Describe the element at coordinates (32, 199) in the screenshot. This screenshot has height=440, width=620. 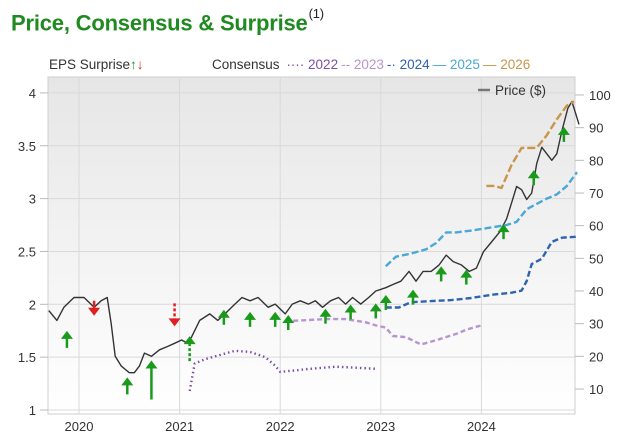
I see `left-tick-label: 3` at that location.